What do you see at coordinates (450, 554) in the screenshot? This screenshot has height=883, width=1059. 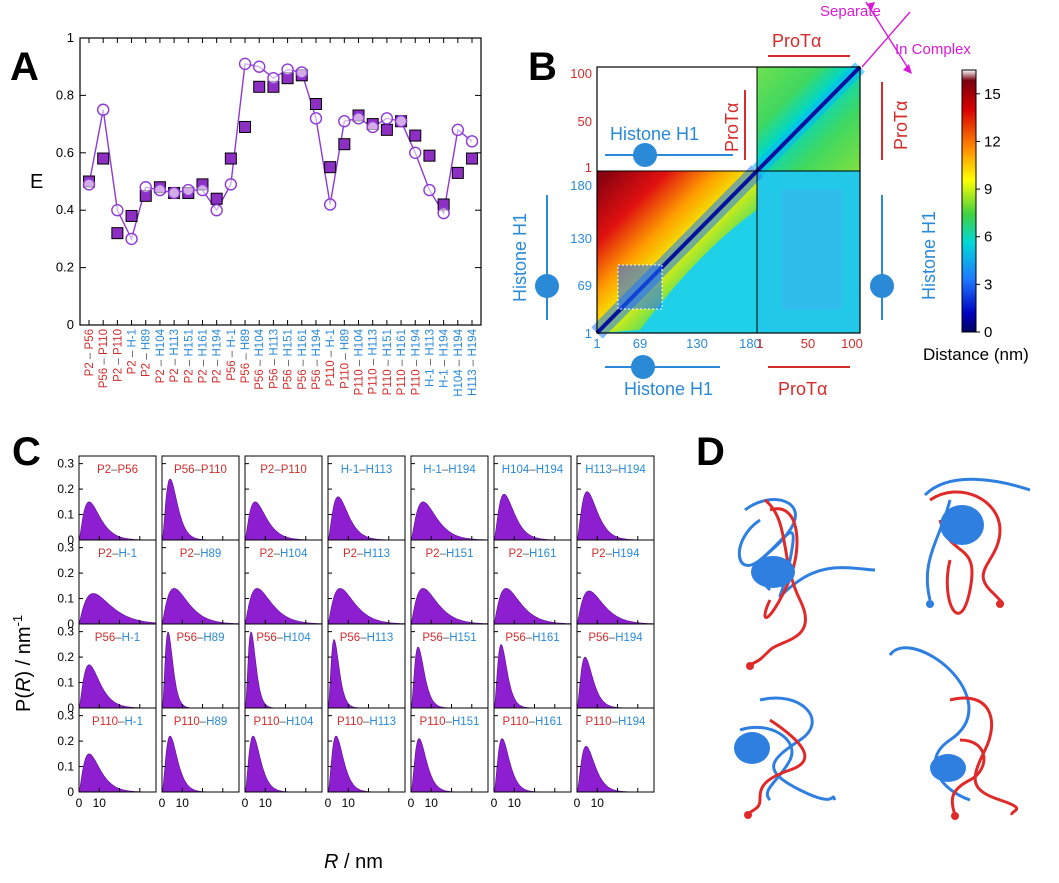 I see `pair-label: P2–H151` at bounding box center [450, 554].